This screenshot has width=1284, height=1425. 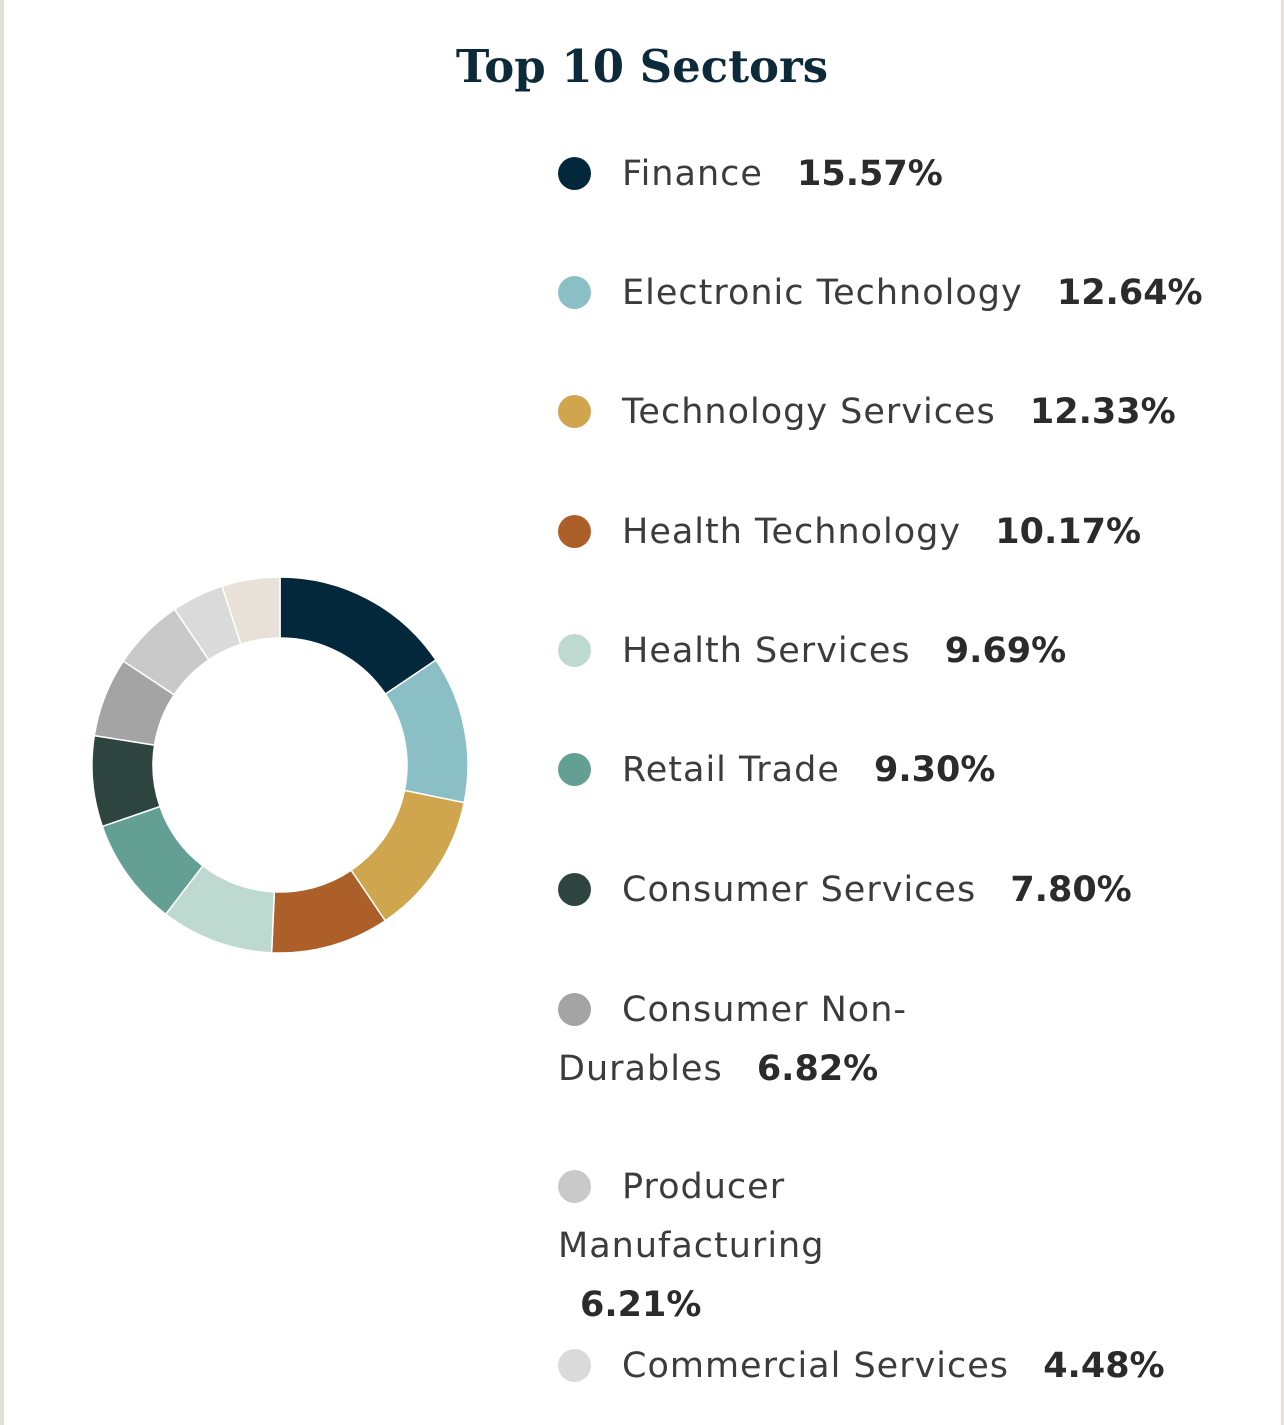 I want to click on legend-label: Producer Manufacturing, so click(x=691, y=1216).